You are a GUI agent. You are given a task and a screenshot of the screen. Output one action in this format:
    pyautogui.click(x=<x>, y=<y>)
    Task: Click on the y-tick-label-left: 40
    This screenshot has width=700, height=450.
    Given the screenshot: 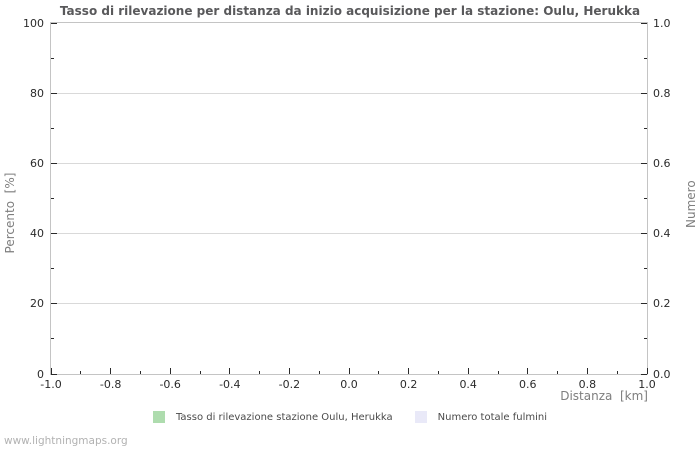 What is the action you would take?
    pyautogui.click(x=37, y=234)
    